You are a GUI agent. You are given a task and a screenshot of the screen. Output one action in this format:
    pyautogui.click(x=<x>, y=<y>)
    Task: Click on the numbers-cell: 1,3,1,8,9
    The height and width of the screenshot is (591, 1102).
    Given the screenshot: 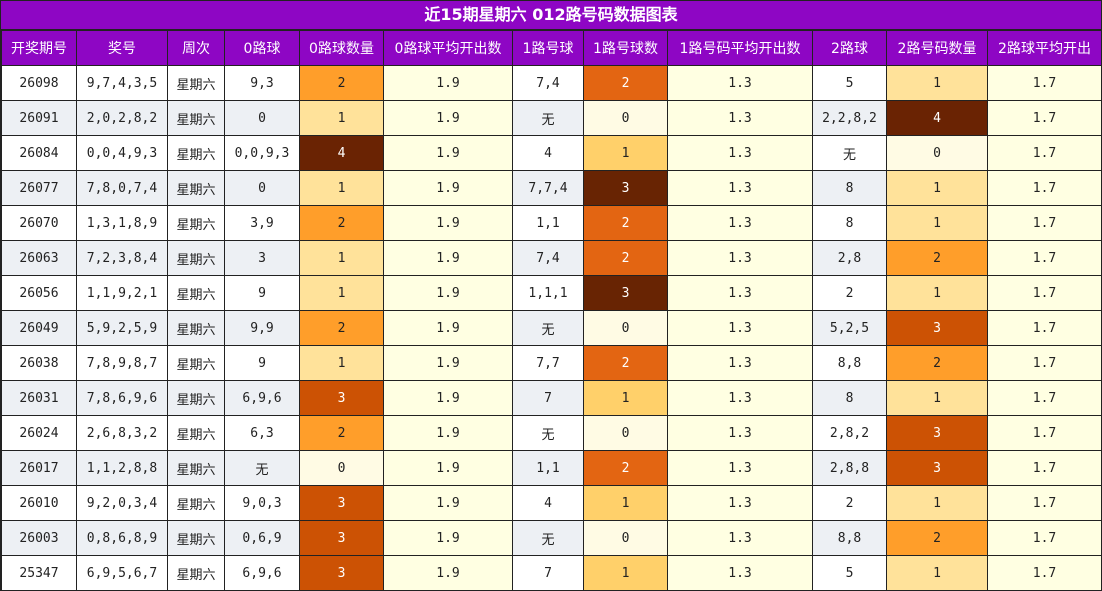 What is the action you would take?
    pyautogui.click(x=122, y=223)
    